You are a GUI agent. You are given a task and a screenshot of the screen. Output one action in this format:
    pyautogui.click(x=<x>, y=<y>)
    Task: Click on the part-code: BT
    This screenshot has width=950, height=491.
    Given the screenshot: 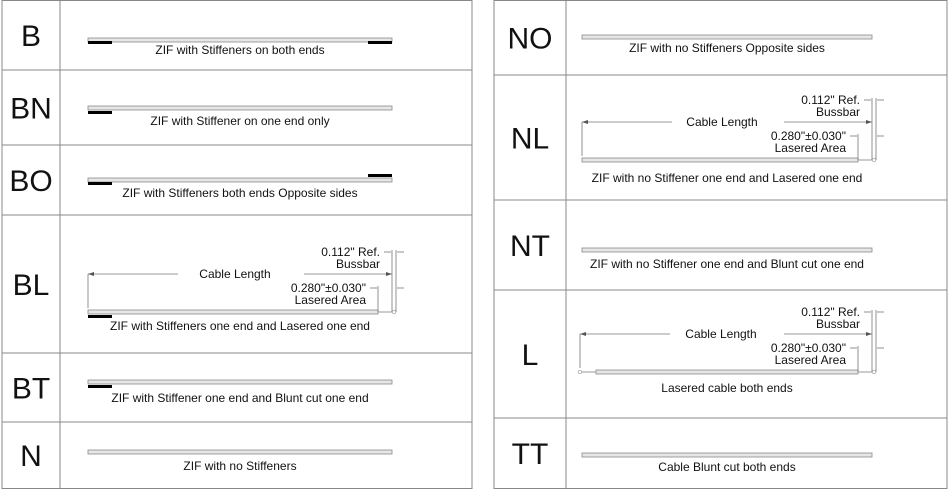 What is the action you would take?
    pyautogui.click(x=31, y=389)
    